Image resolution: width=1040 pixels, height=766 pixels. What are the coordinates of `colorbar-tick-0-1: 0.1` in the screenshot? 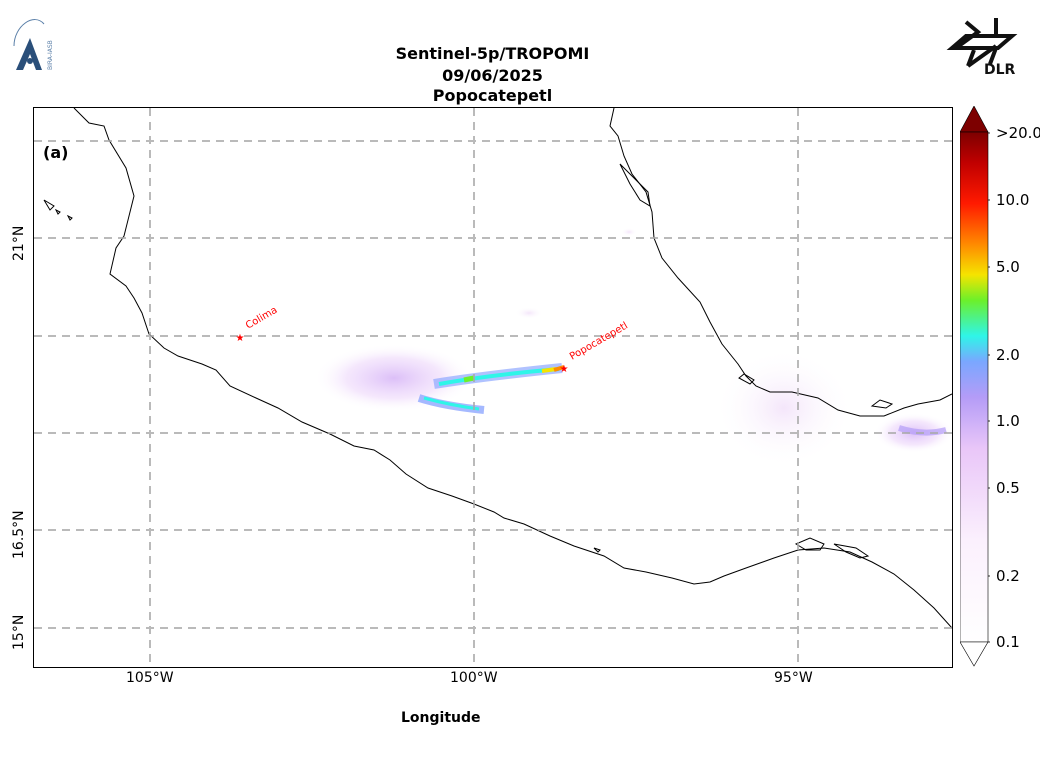 It's located at (1008, 642).